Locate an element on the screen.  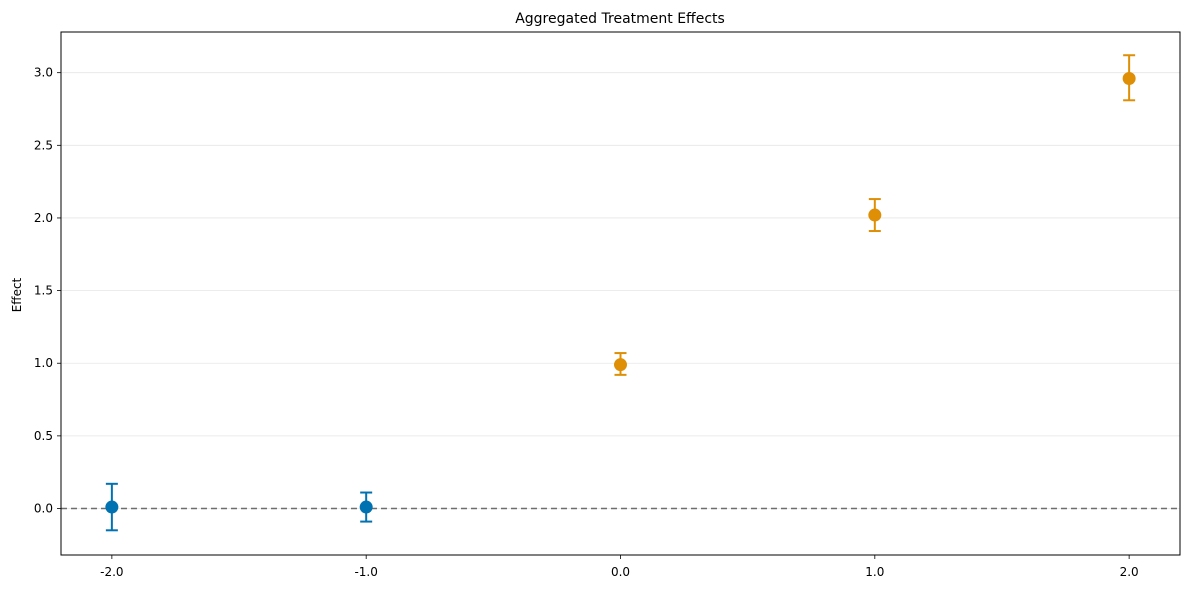
chart-title: Aggregated Treatment Effects is located at coordinates (620, 19).